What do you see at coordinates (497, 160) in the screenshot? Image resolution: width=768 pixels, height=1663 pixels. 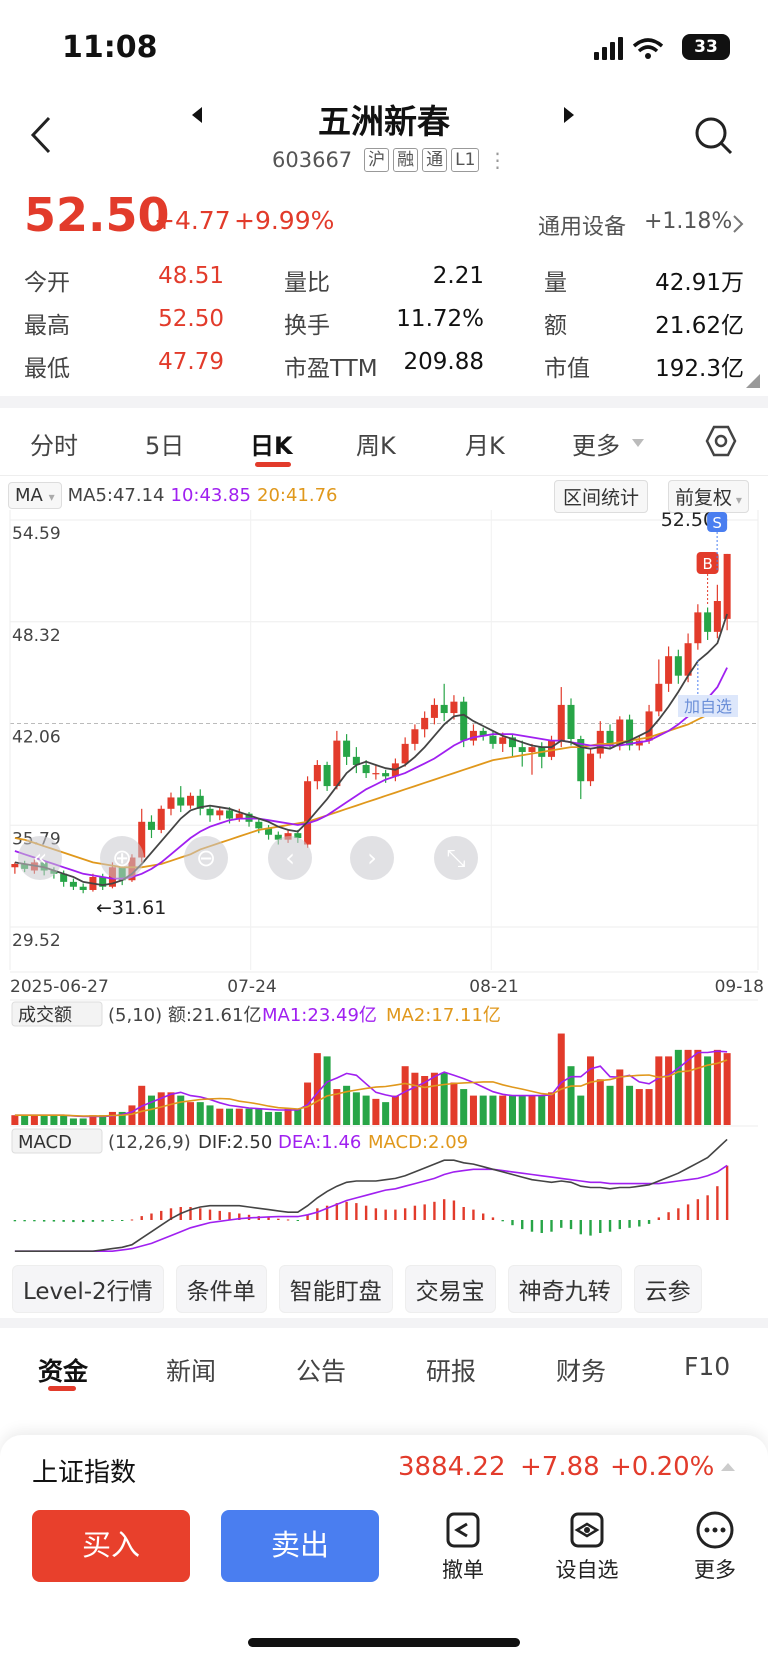 I see `more-dots-icon: ⋮` at bounding box center [497, 160].